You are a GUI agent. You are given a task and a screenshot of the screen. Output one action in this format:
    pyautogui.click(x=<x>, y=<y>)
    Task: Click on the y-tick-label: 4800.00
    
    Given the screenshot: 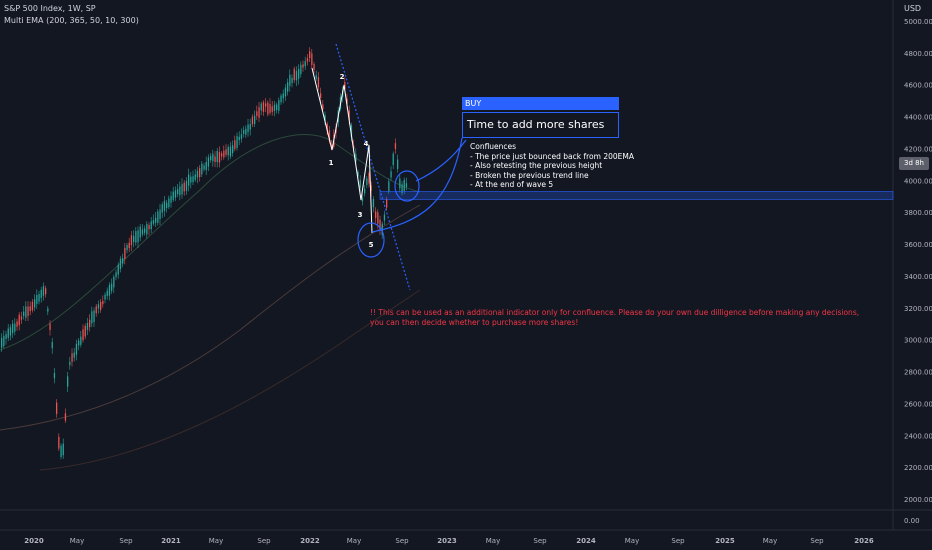 What is the action you would take?
    pyautogui.click(x=918, y=54)
    